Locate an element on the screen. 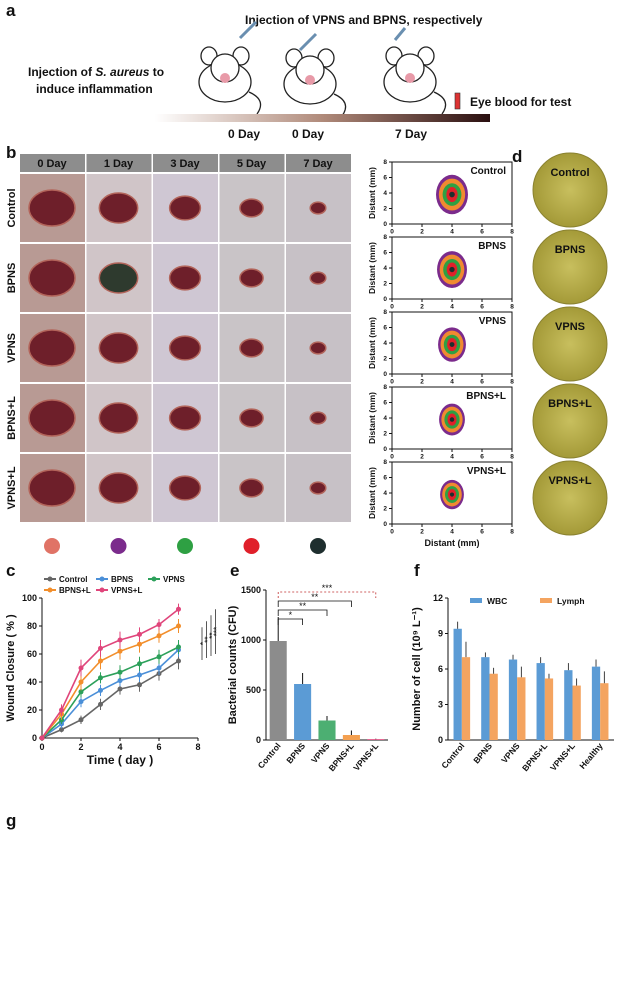 The width and height of the screenshot is (621, 992). panel-label: a is located at coordinates (11, 10).